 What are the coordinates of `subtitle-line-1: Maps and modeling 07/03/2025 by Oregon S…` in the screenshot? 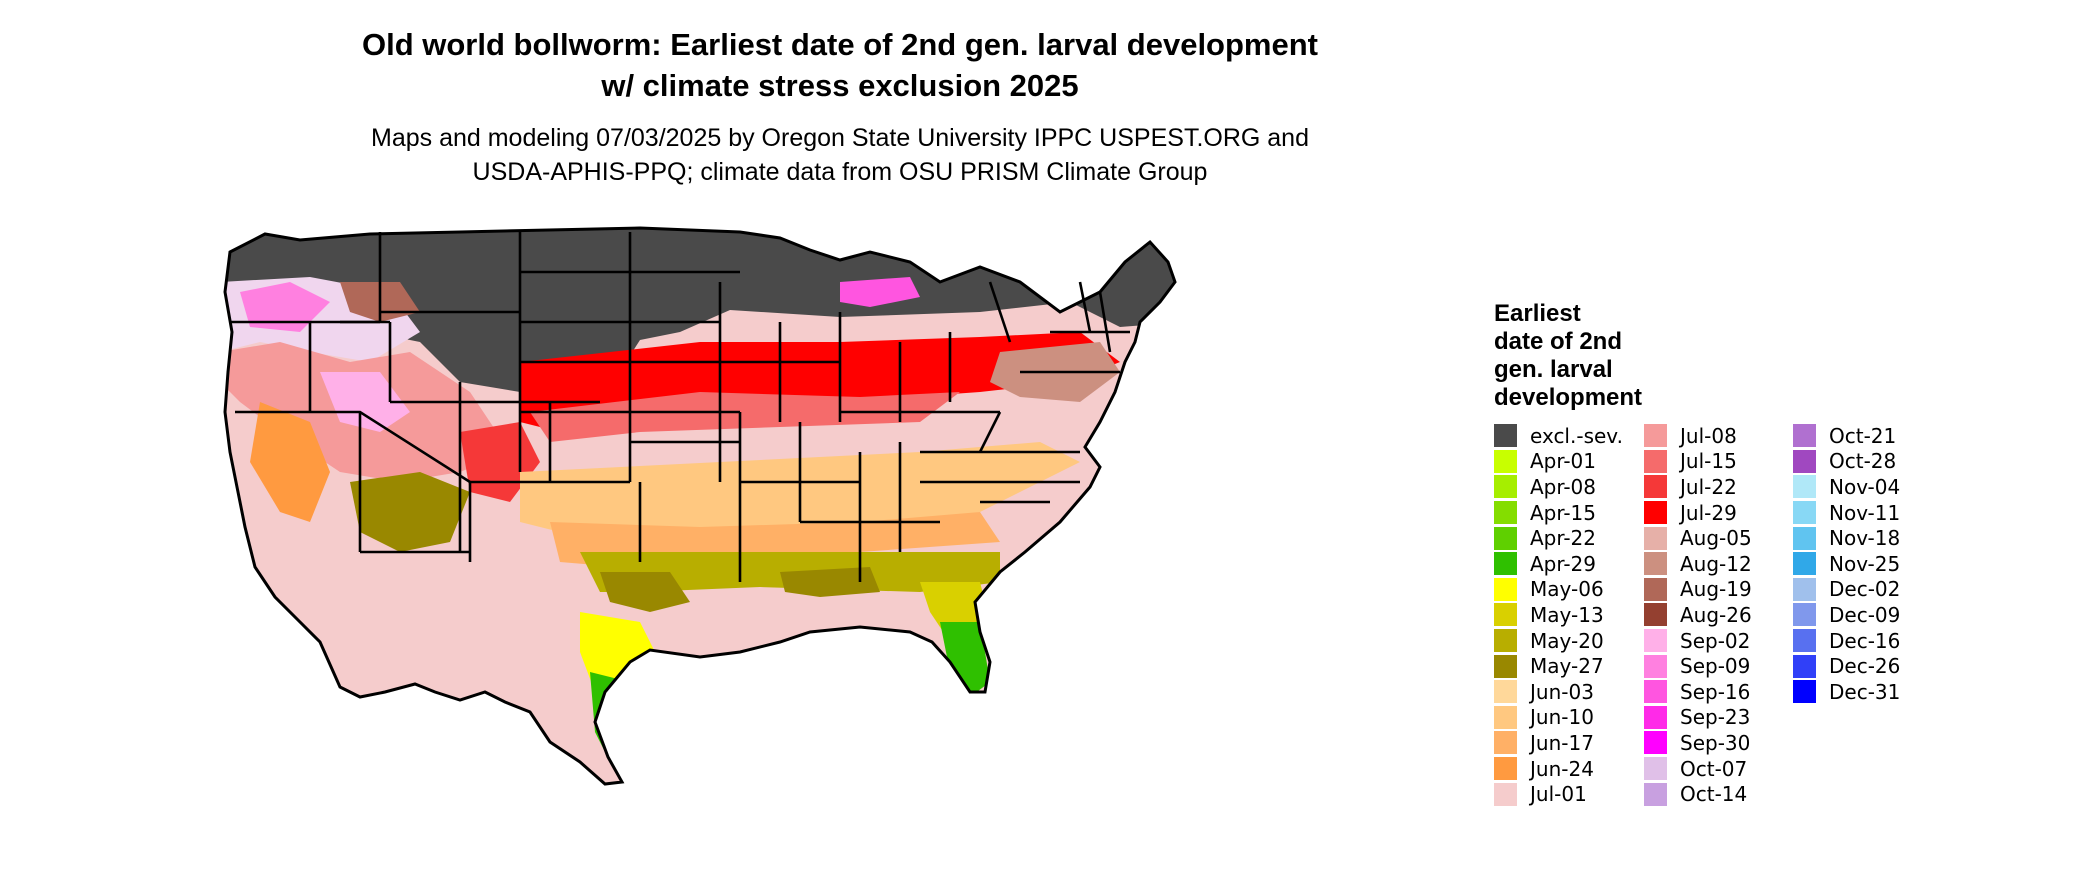 It's located at (840, 138).